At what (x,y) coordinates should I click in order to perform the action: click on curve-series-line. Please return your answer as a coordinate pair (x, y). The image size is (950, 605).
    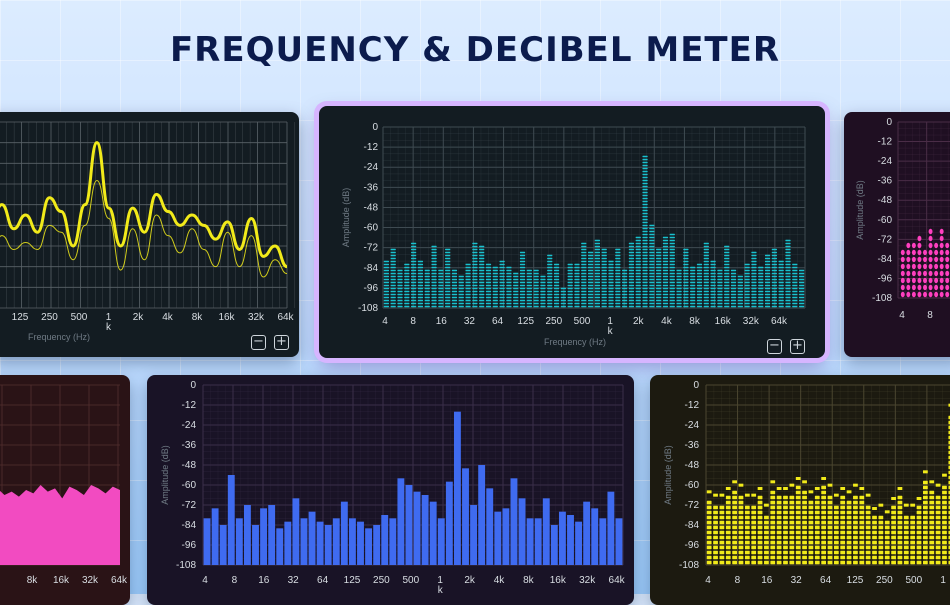
    Looking at the image, I should click on (144, 229).